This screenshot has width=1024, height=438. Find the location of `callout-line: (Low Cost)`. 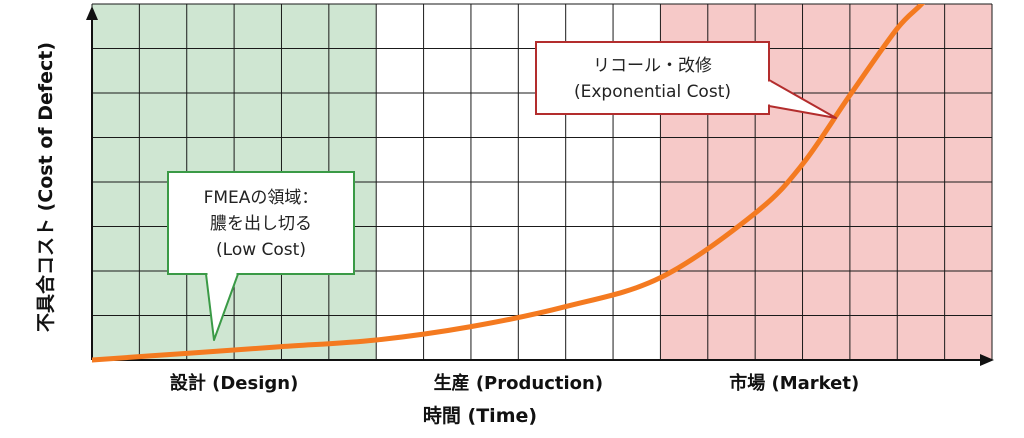

callout-line: (Low Cost) is located at coordinates (261, 250).